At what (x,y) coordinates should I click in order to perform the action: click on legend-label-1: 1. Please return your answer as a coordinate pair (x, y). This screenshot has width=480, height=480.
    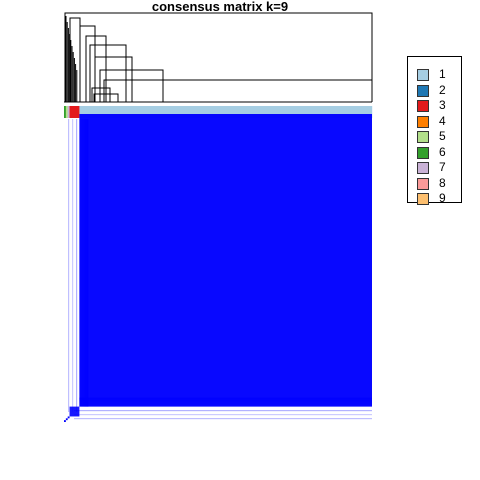
    Looking at the image, I should click on (442, 74).